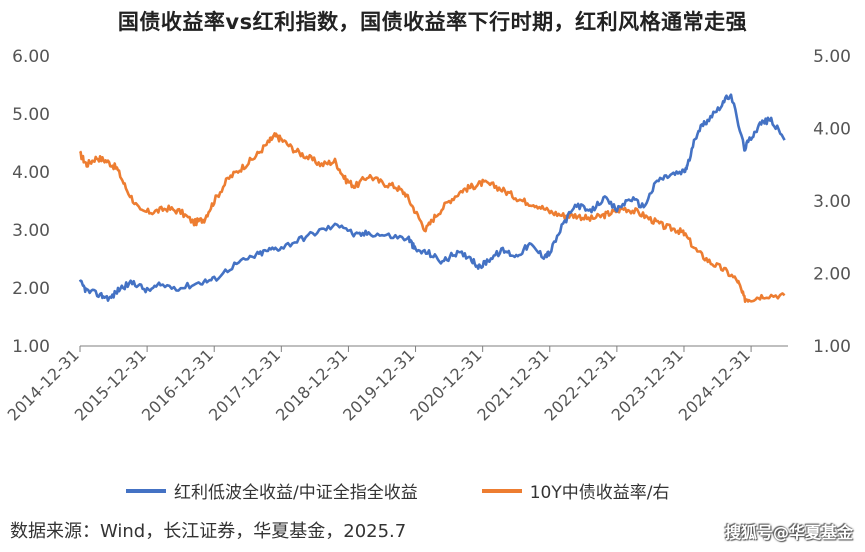 This screenshot has height=552, width=865. I want to click on legend-swatch-series1, so click(146, 490).